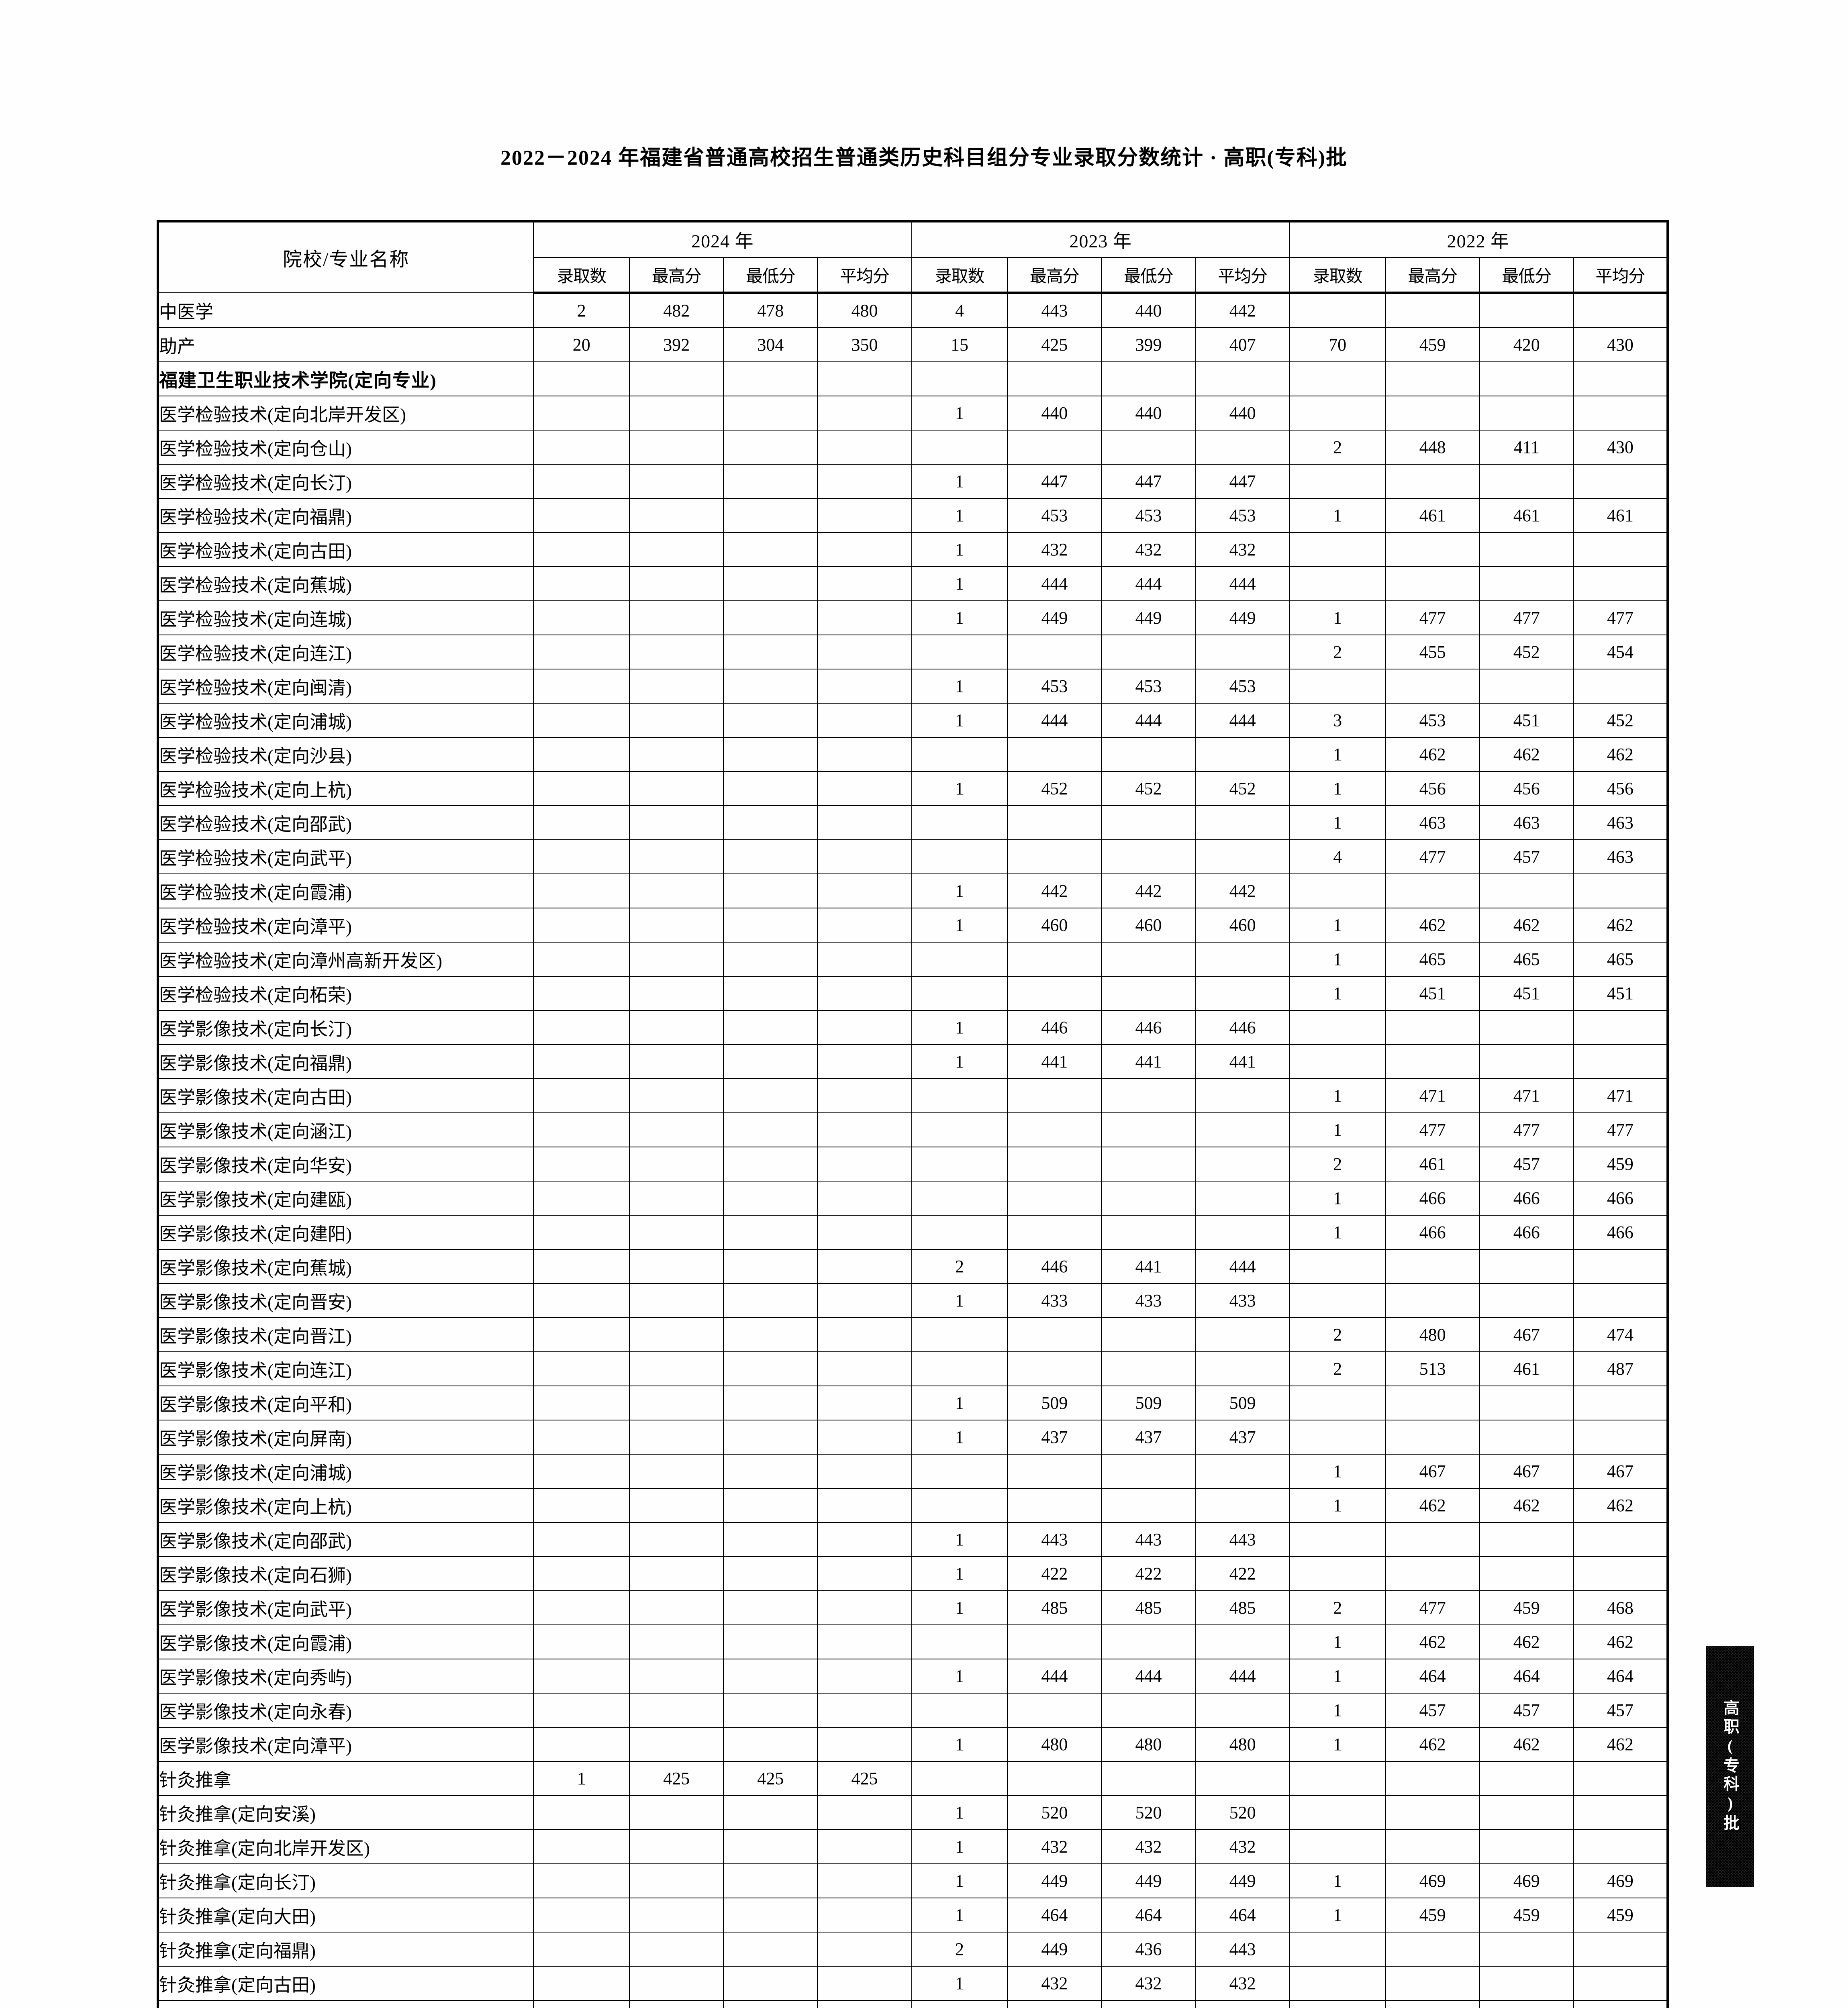 The image size is (1848, 2008). I want to click on cell-2023-count: 1, so click(959, 1300).